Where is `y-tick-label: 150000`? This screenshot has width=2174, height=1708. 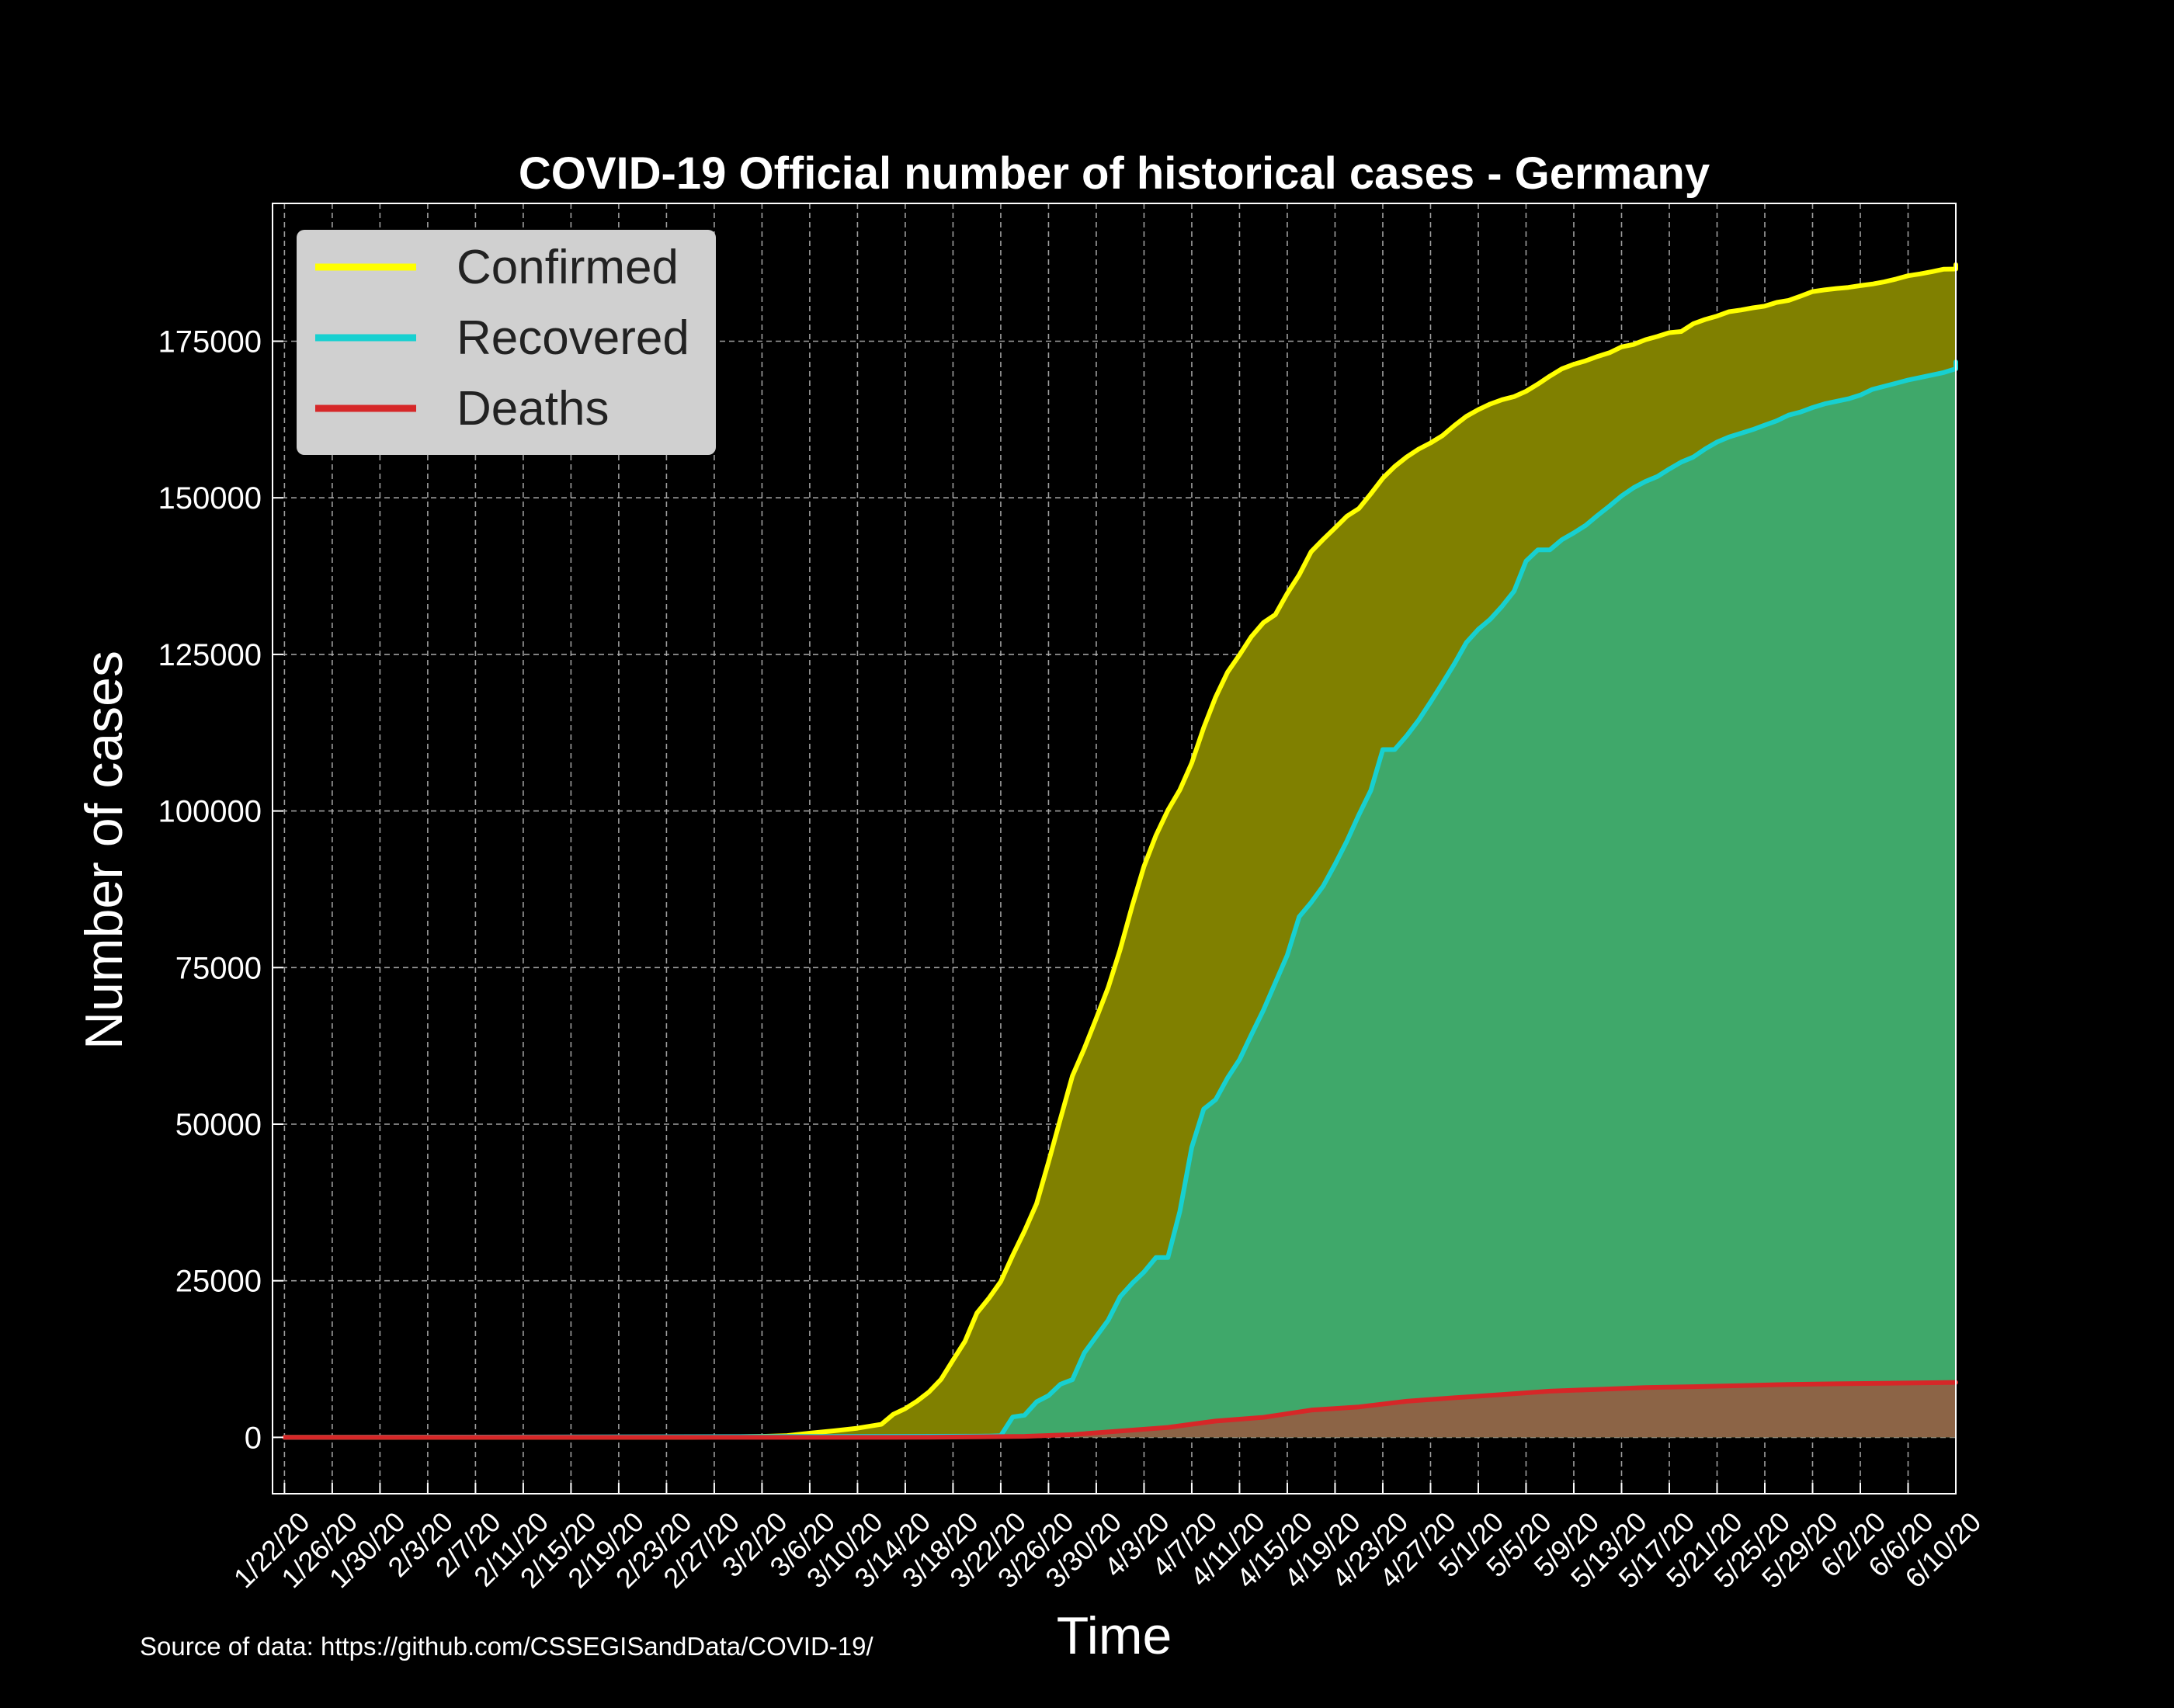
y-tick-label: 150000 is located at coordinates (210, 499).